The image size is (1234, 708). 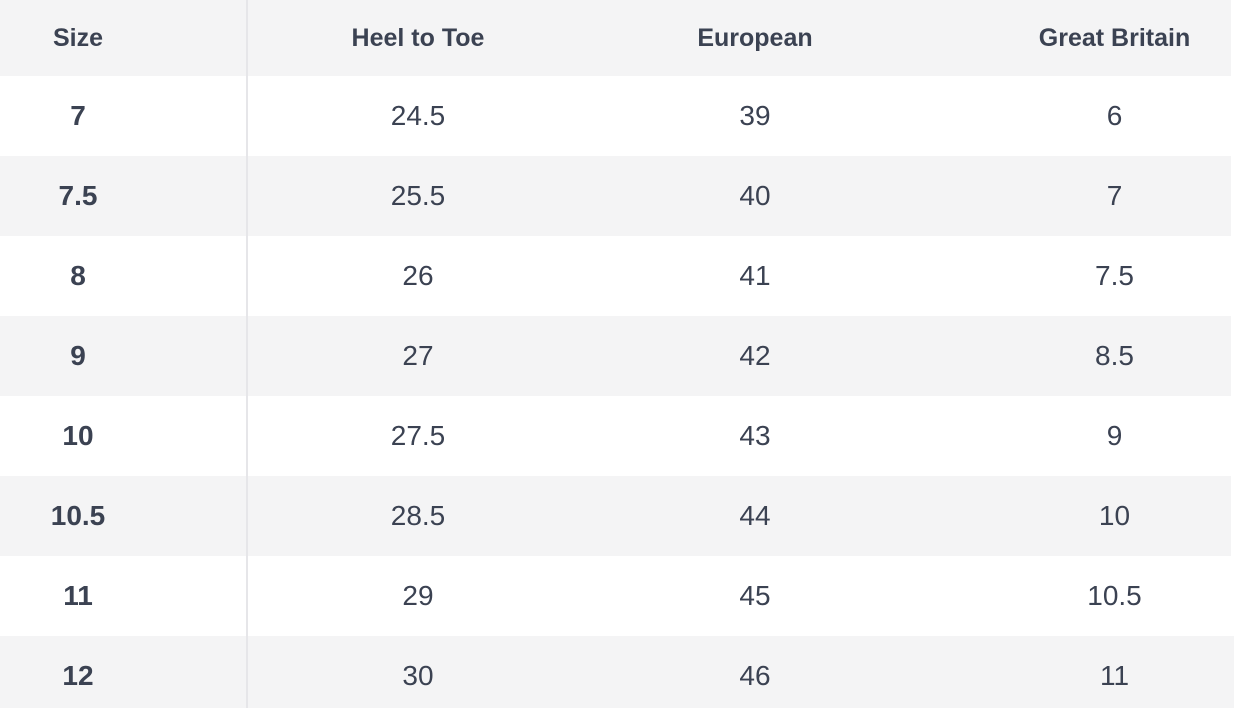 I want to click on table-cell: 30, so click(x=418, y=675).